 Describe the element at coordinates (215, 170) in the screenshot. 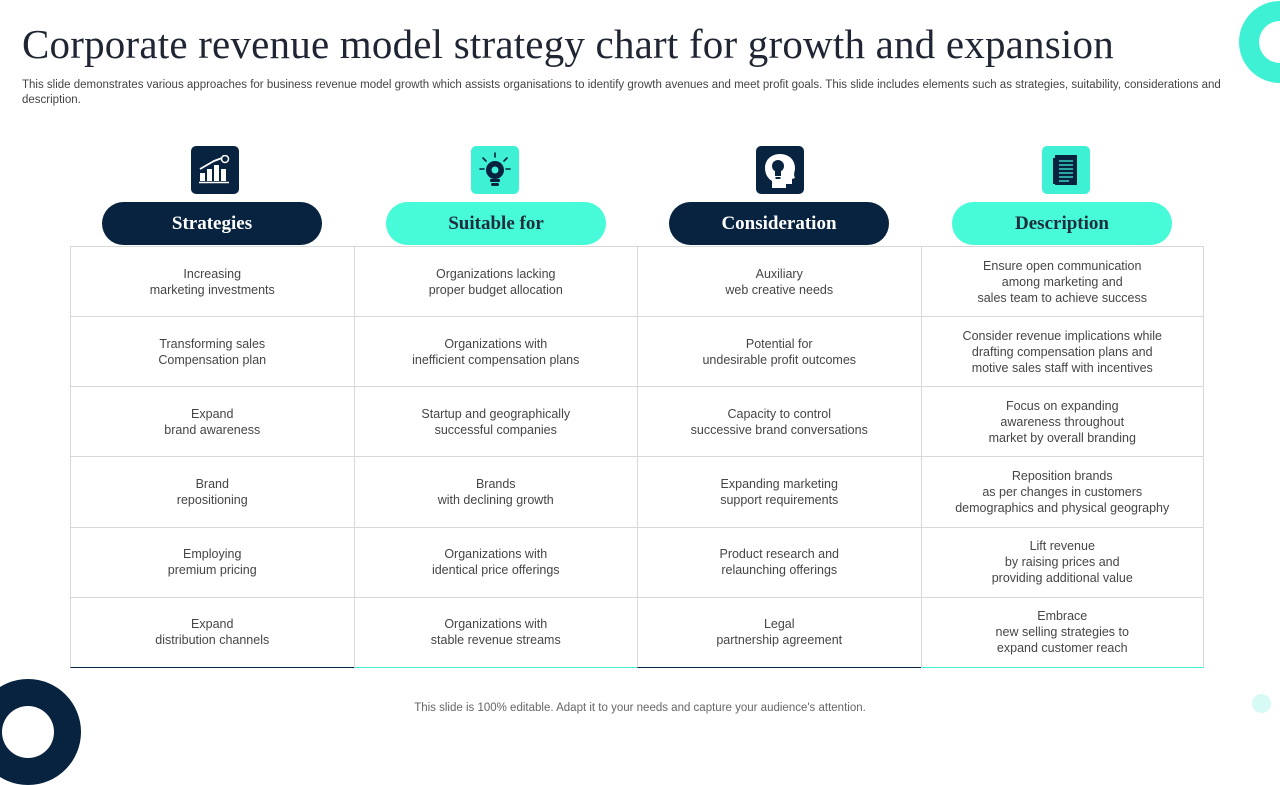

I see `growth-chart-icon` at that location.